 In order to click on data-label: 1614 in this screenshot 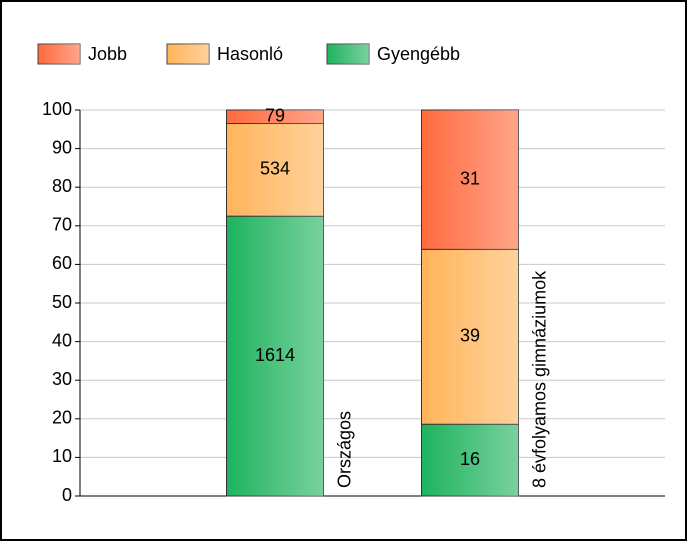, I will do `click(275, 355)`.